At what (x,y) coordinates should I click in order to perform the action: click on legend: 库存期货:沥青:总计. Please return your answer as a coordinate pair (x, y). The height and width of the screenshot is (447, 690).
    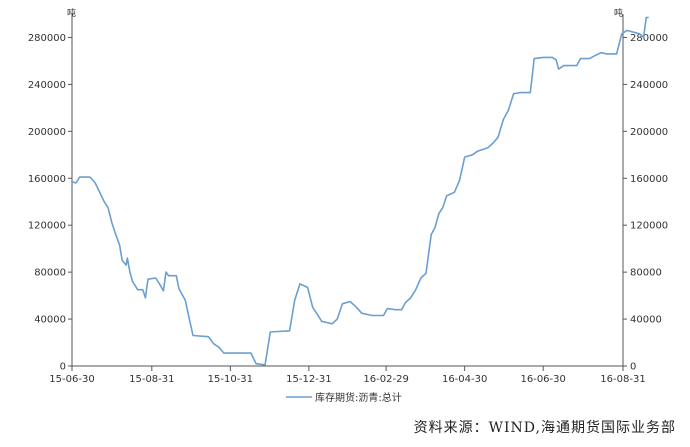
    Looking at the image, I should click on (344, 397).